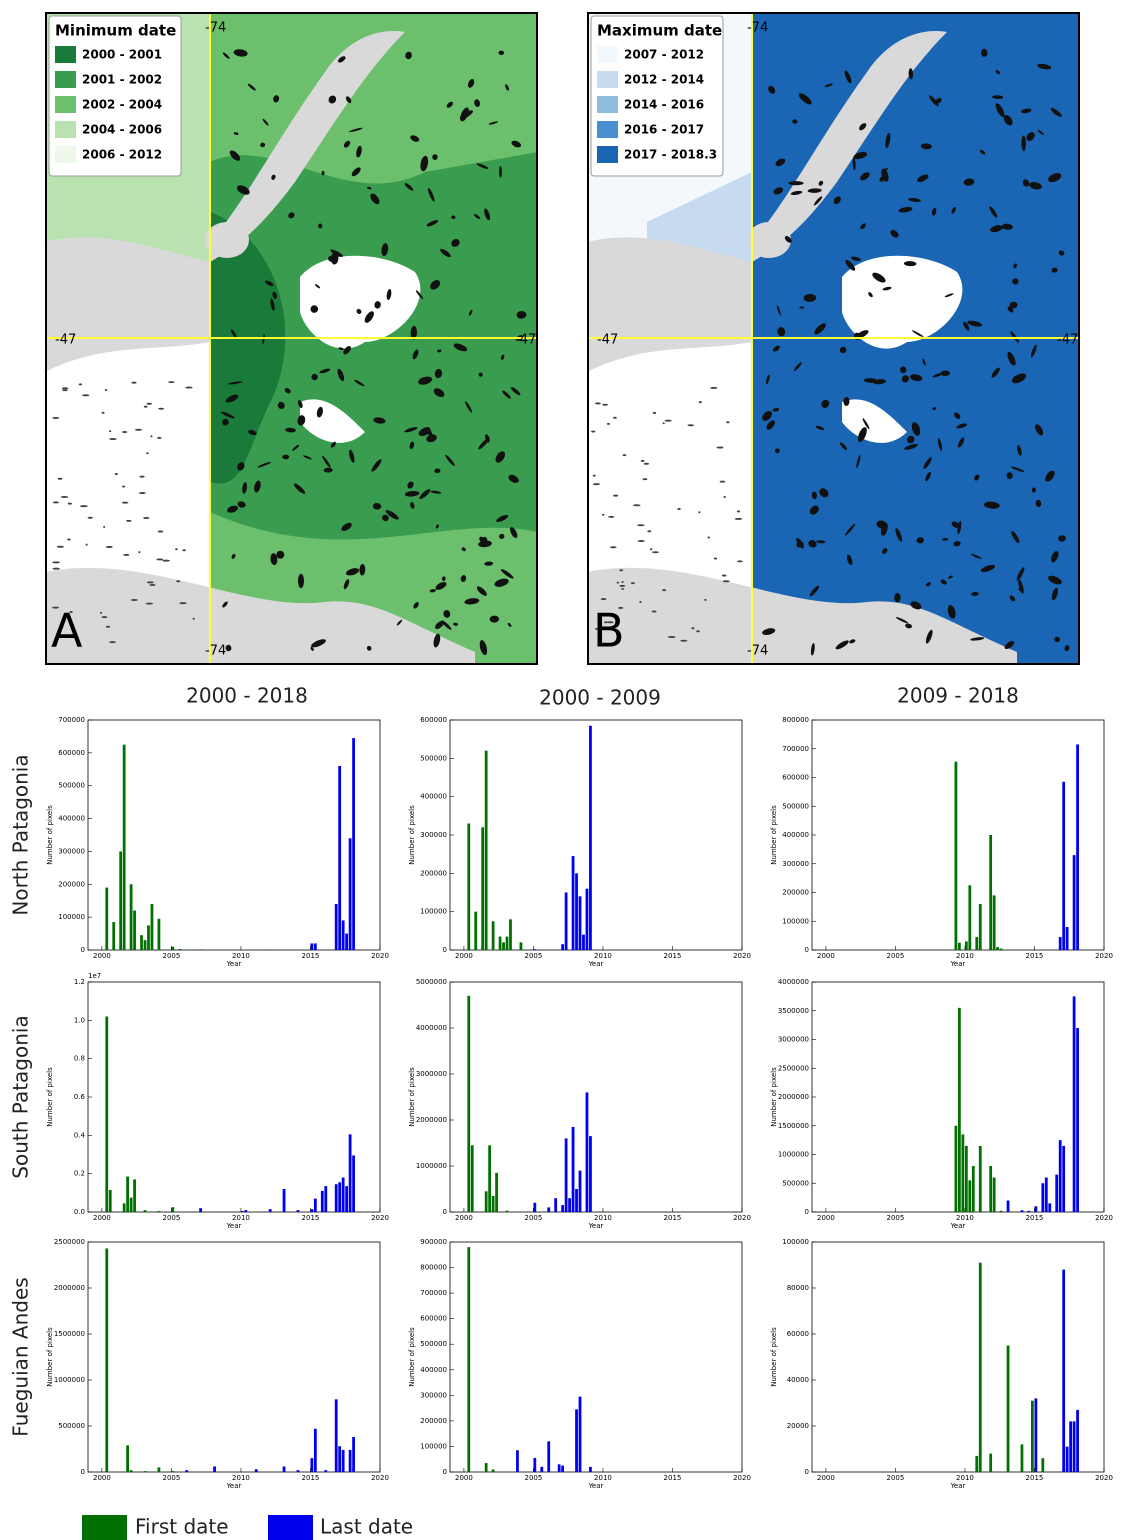 This screenshot has height=1540, width=1122. Describe the element at coordinates (172, 956) in the screenshot. I see `x-tick-label: 2005` at that location.